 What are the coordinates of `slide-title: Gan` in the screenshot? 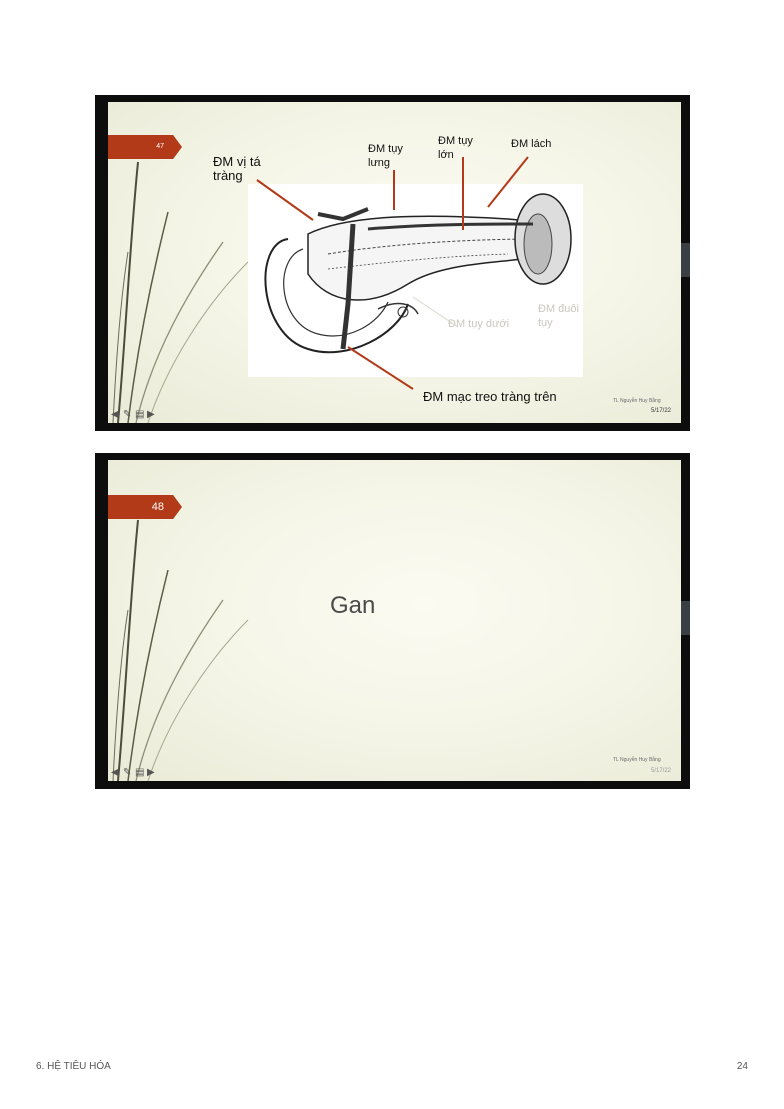 It's located at (353, 605).